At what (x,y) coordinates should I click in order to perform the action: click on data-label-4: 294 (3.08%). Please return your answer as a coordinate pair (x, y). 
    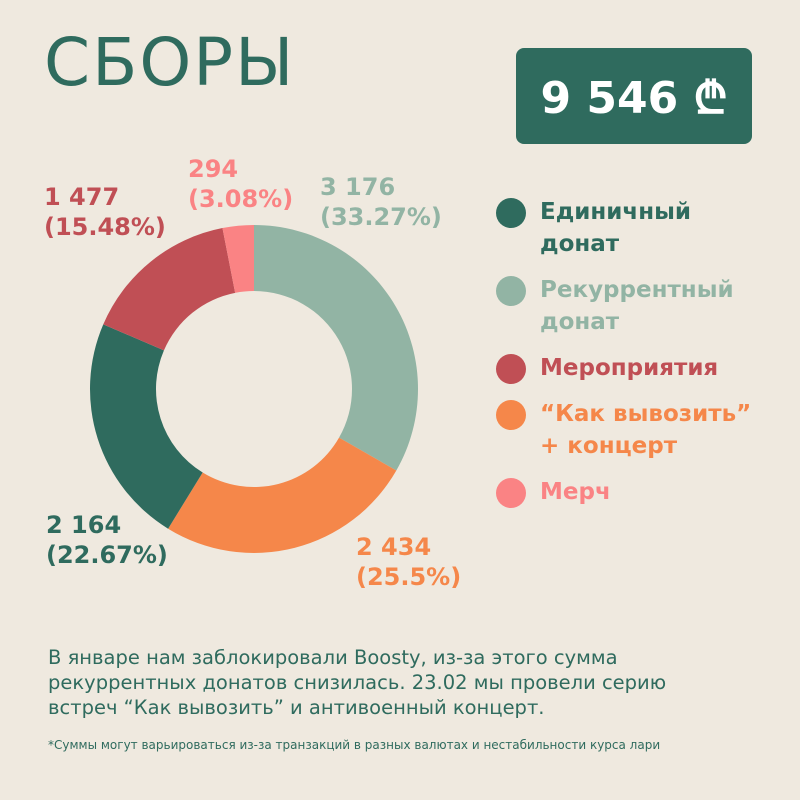
    Looking at the image, I should click on (240, 184).